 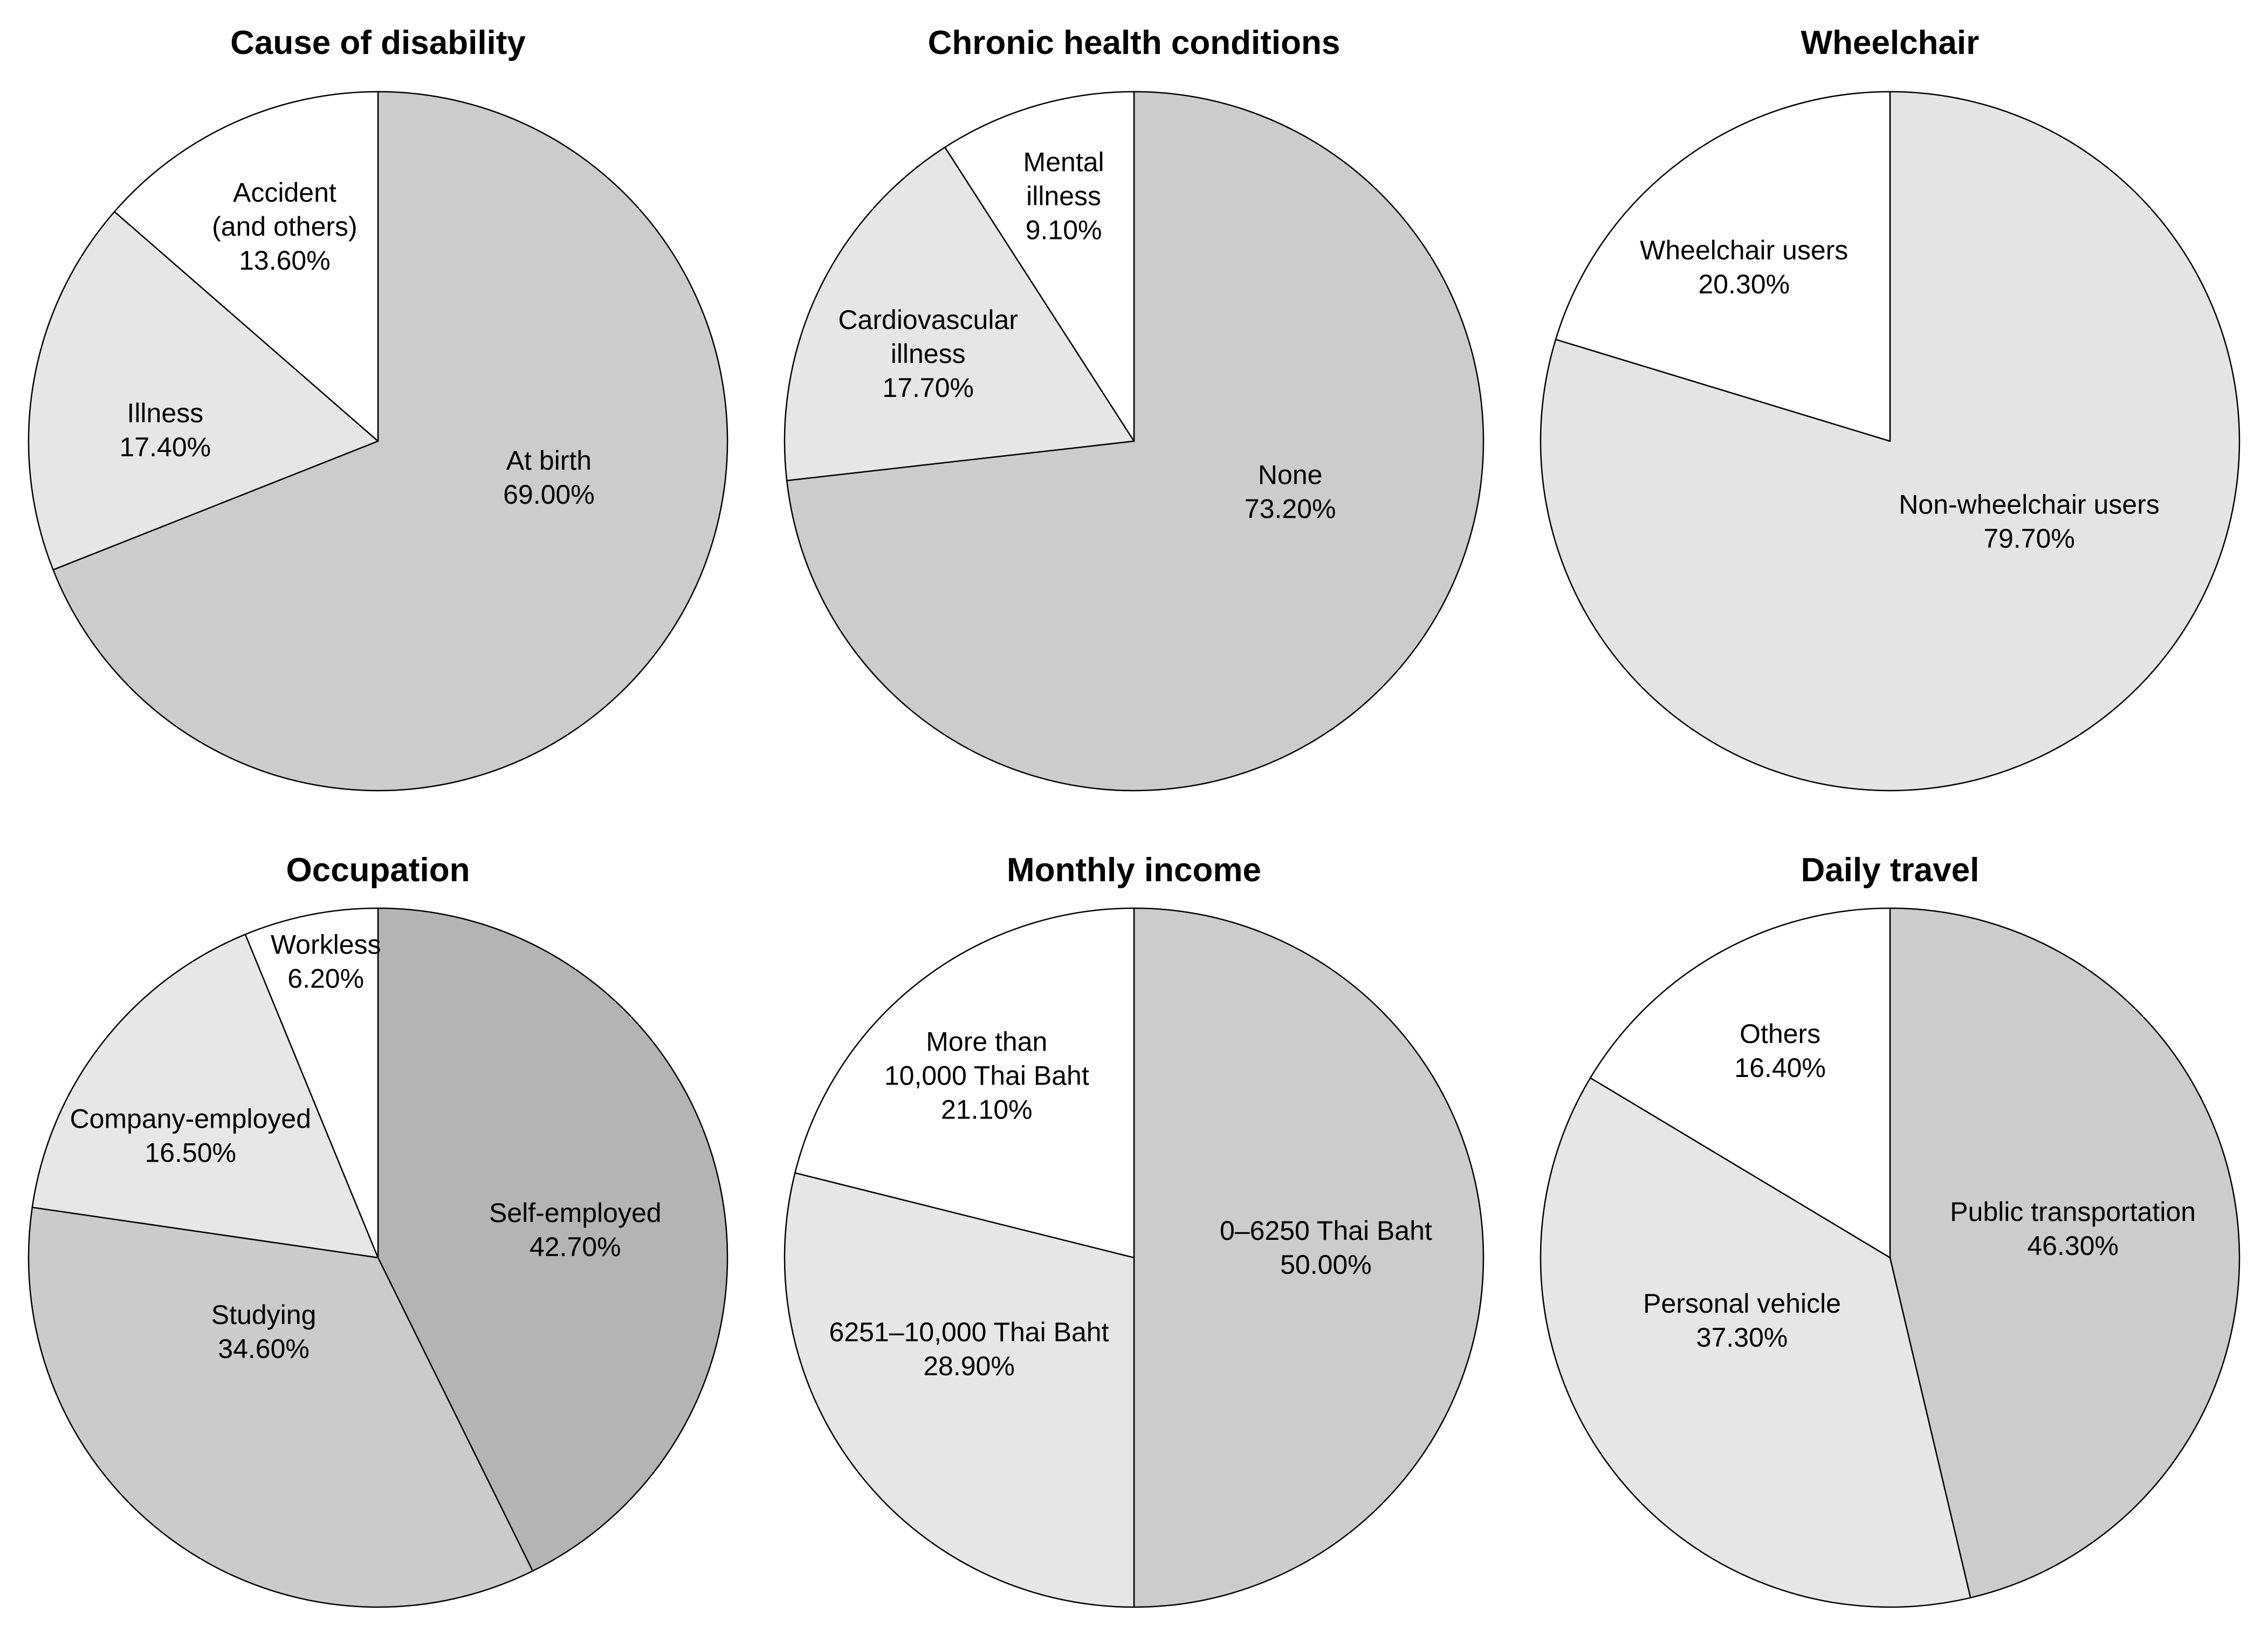 I want to click on slice-label: Non-wheelchair users 79.70%, so click(x=2029, y=522).